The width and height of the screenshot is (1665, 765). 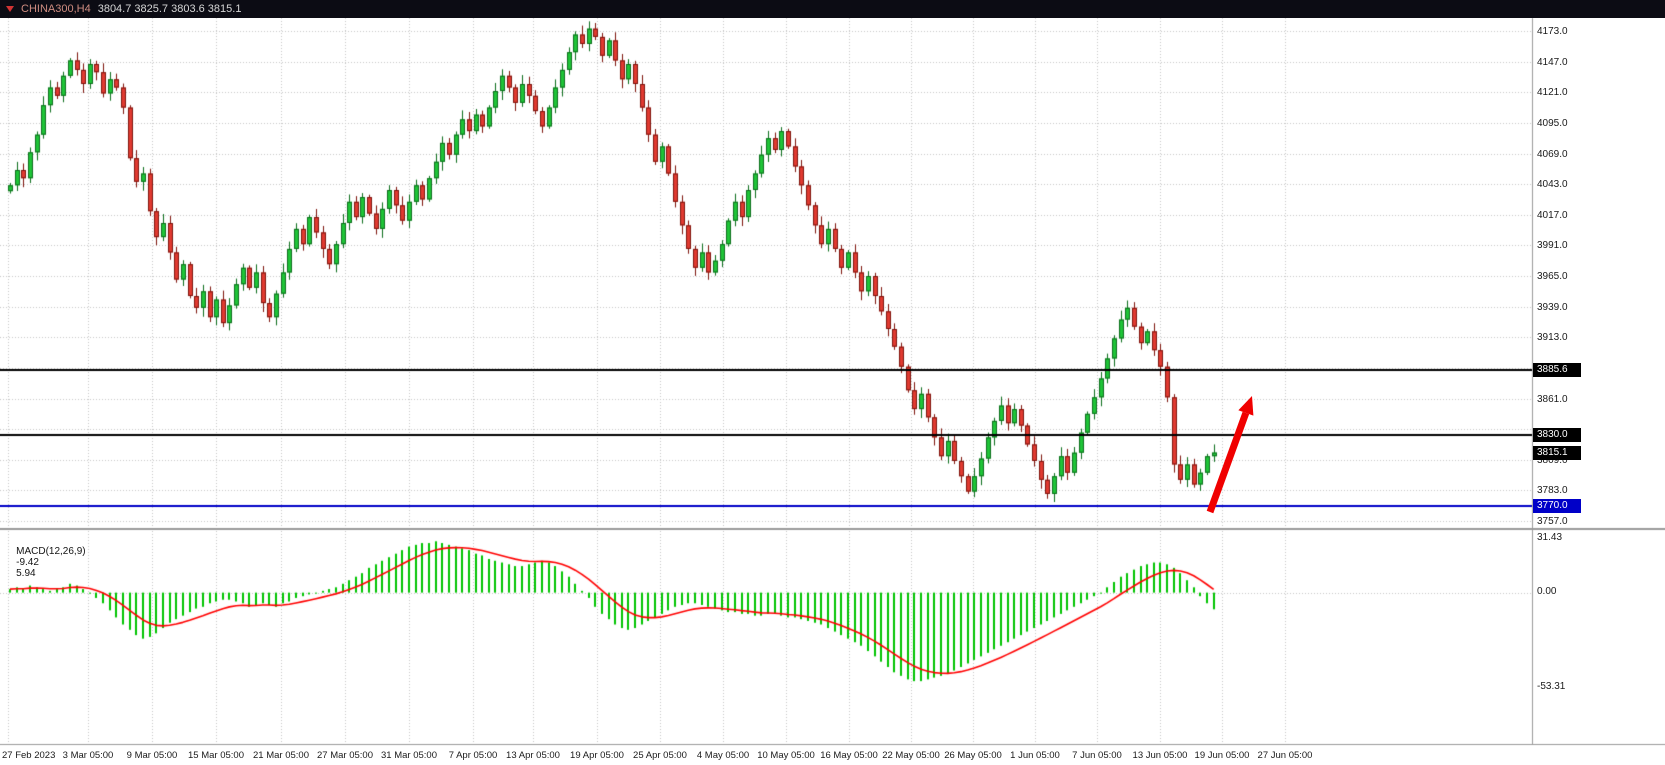 I want to click on price-axis-label: 4017.0, so click(x=1552, y=215).